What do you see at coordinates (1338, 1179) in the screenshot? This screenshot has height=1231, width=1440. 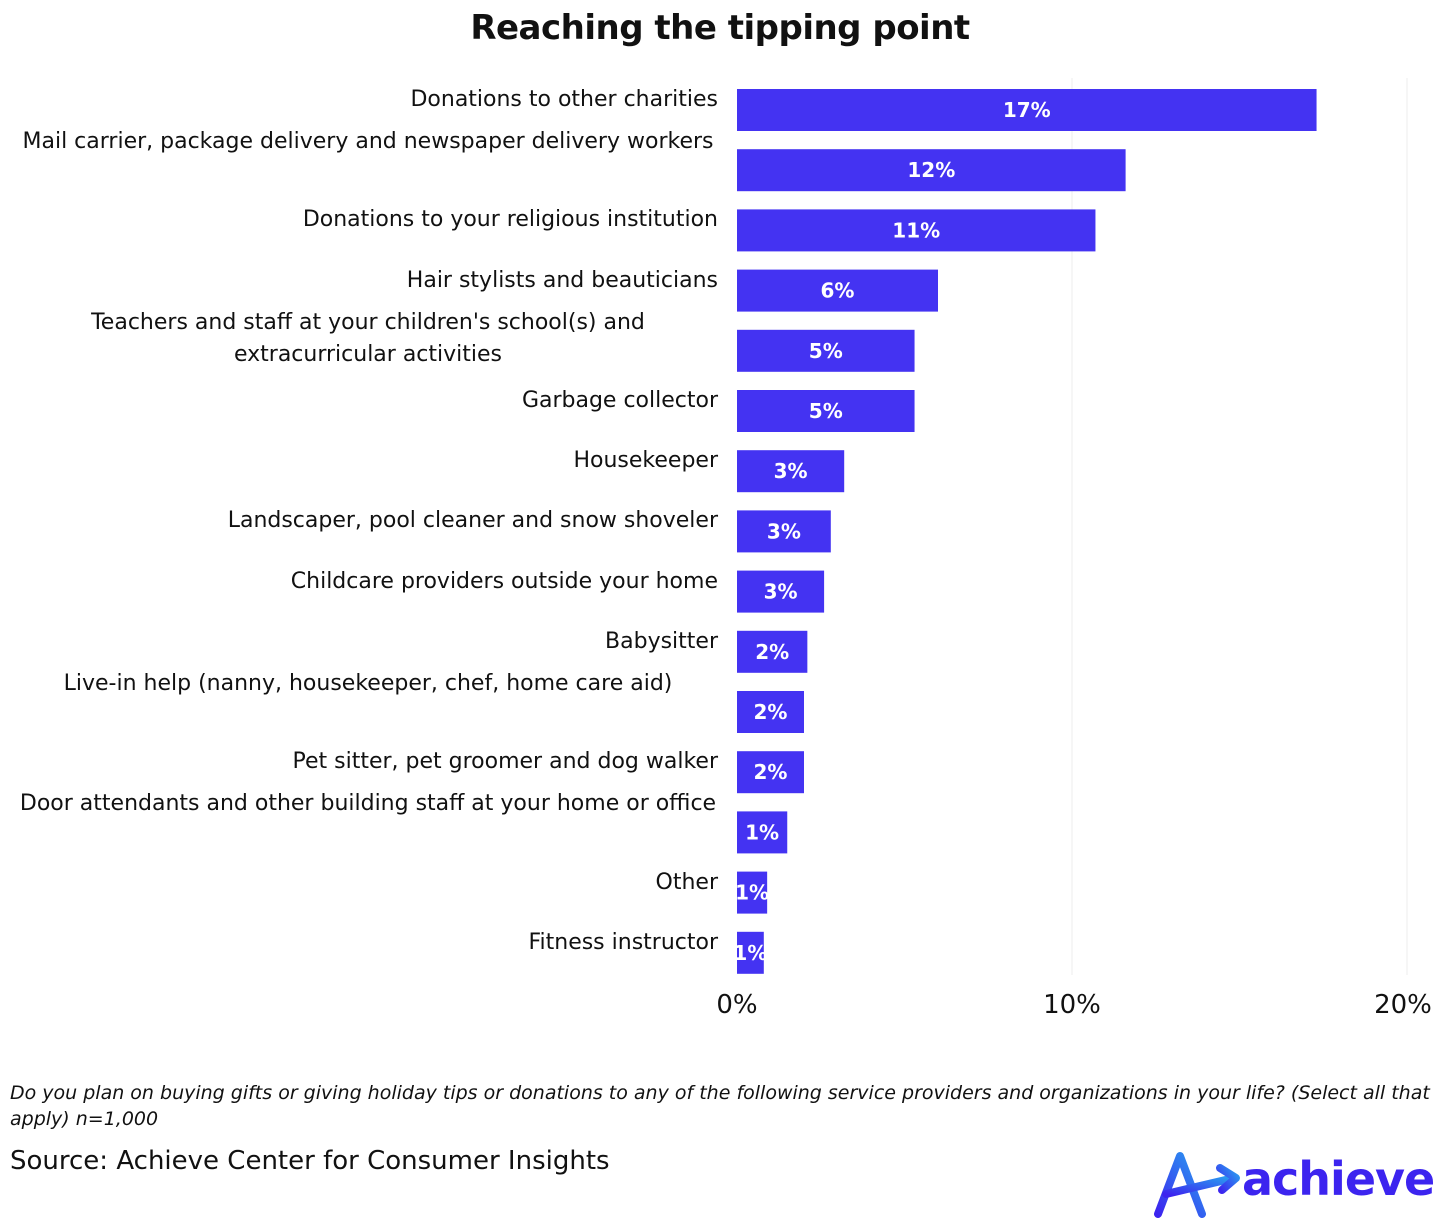 I see `logo-text: achieve` at bounding box center [1338, 1179].